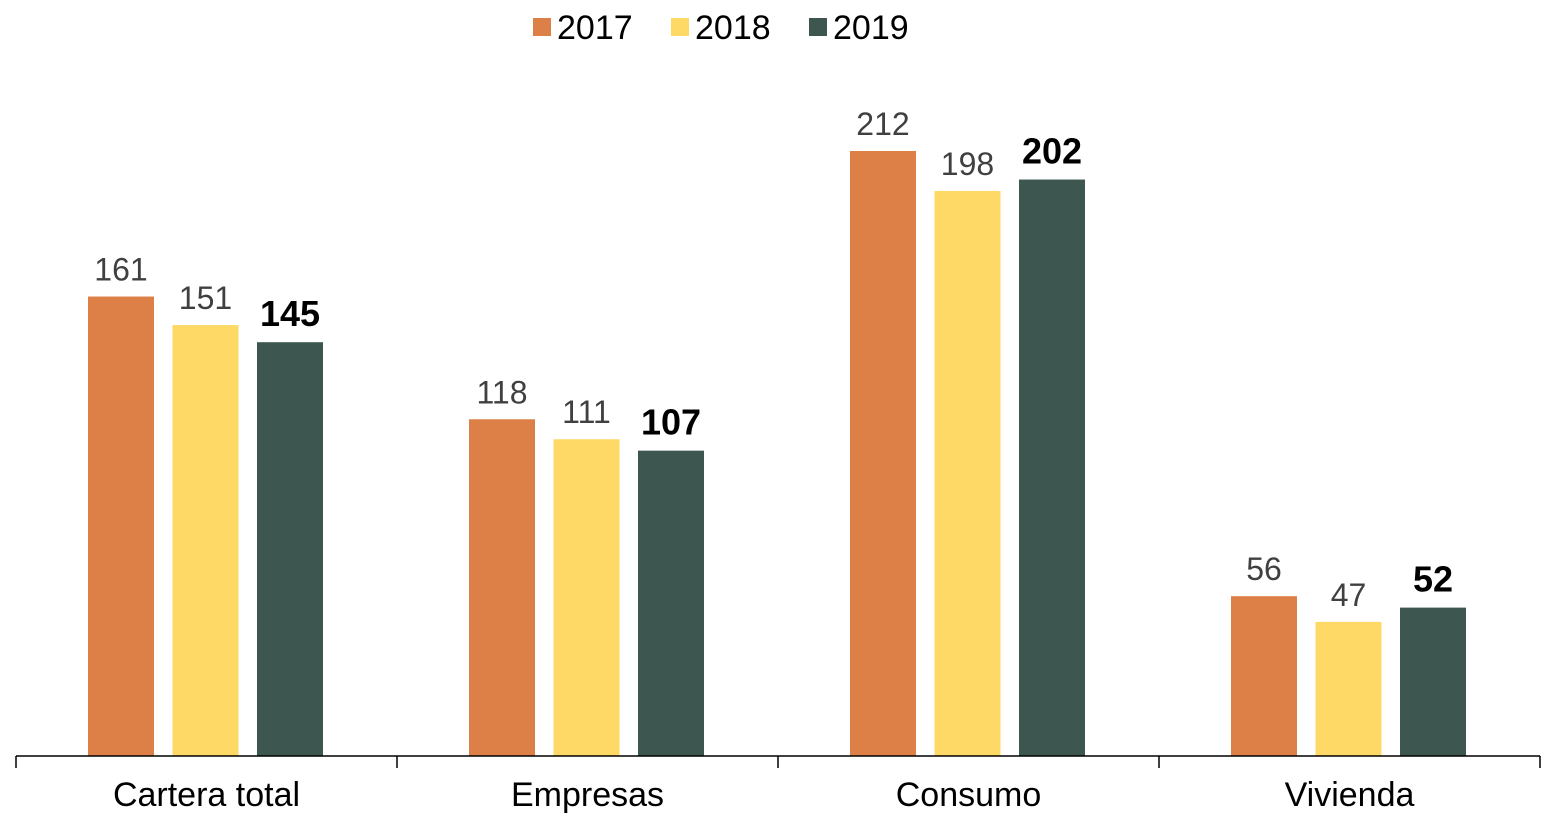  What do you see at coordinates (502, 587) in the screenshot?
I see `bar-2017-empresas` at bounding box center [502, 587].